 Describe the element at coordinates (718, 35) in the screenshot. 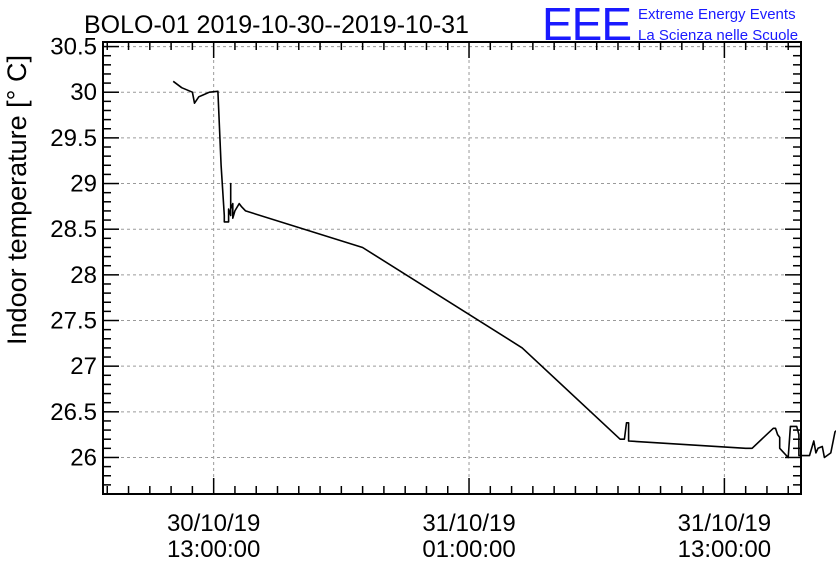

I see `logo-line-2: La Scienza nelle Scuole` at that location.